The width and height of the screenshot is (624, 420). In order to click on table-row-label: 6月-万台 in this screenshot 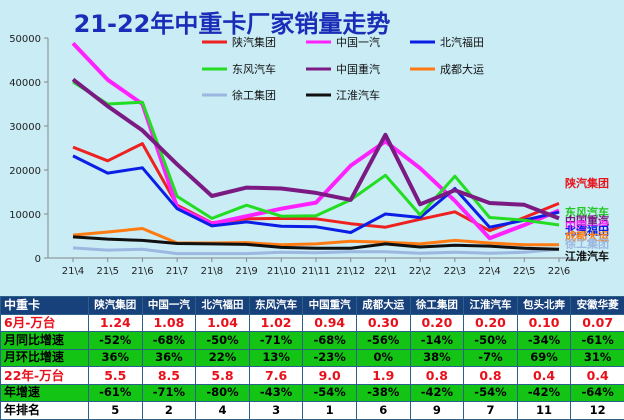, I will do `click(44, 322)`.